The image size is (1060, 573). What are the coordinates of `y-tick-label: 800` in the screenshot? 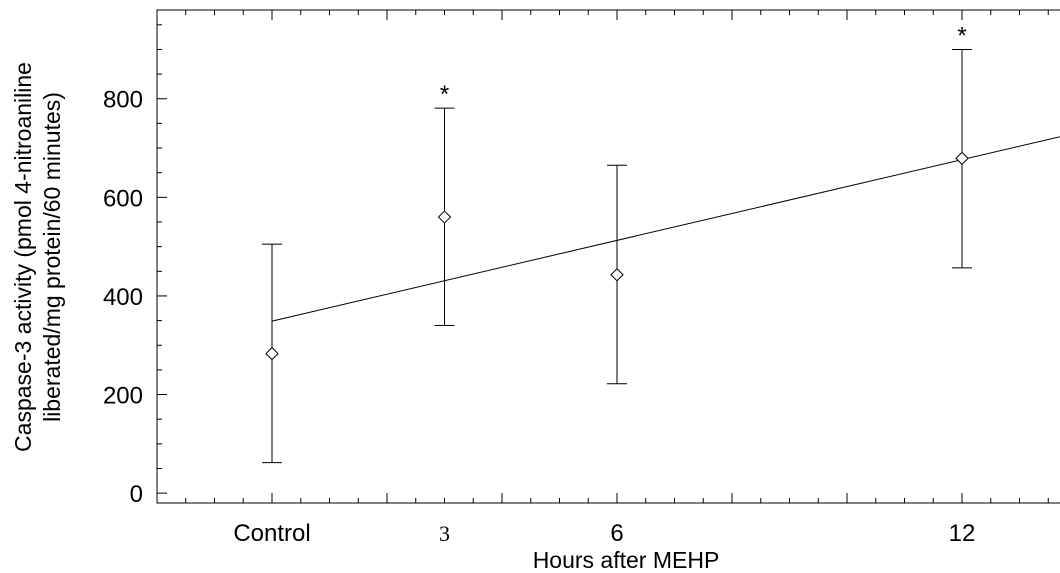 It's located at (123, 100).